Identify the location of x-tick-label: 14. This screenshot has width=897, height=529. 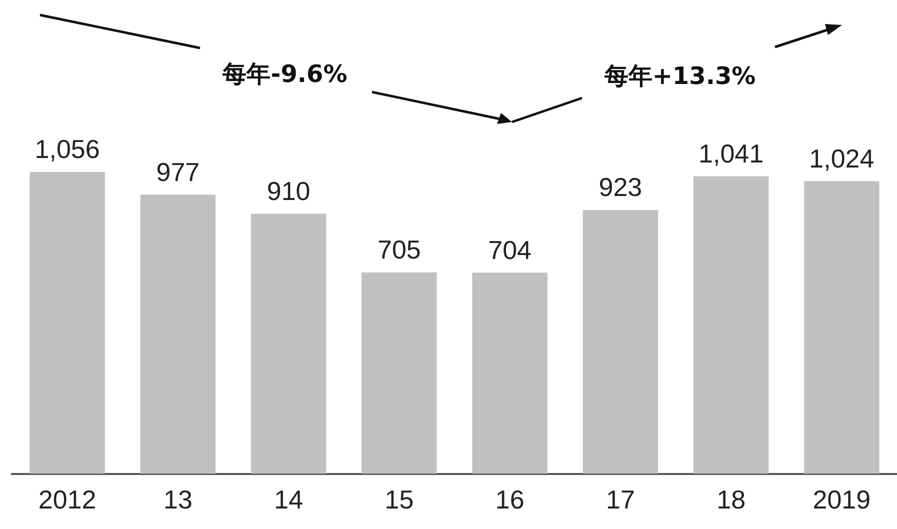
(289, 499).